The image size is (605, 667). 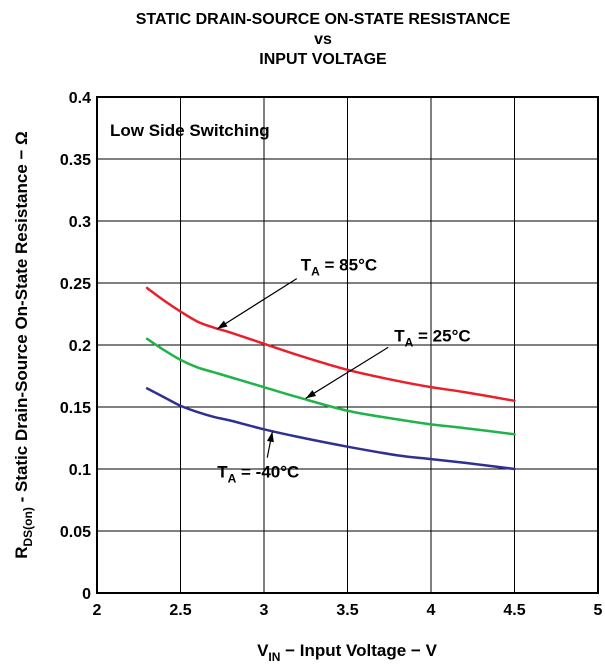 What do you see at coordinates (348, 265) in the screenshot?
I see `annotation-label-text: = 85°C` at bounding box center [348, 265].